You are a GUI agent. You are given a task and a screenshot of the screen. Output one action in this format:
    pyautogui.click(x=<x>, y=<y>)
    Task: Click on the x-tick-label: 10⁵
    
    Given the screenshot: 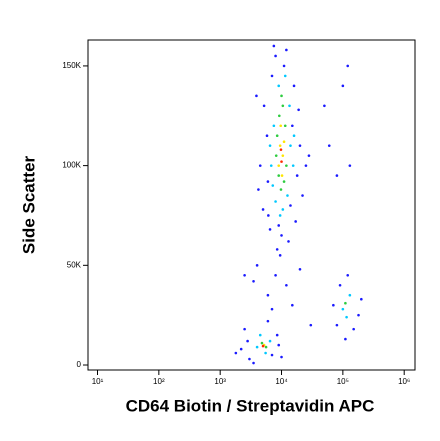 What is the action you would take?
    pyautogui.click(x=343, y=381)
    